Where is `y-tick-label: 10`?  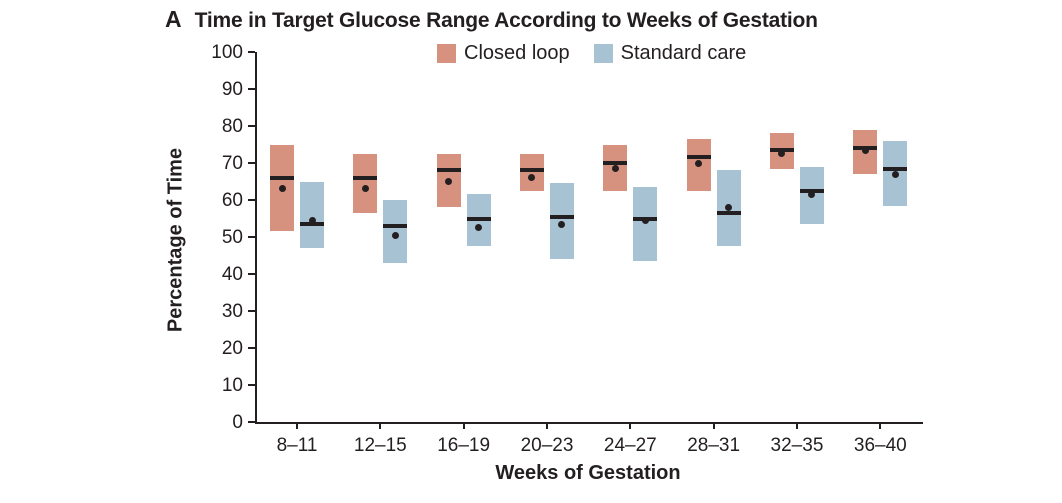
y-tick-label: 10 is located at coordinates (232, 385).